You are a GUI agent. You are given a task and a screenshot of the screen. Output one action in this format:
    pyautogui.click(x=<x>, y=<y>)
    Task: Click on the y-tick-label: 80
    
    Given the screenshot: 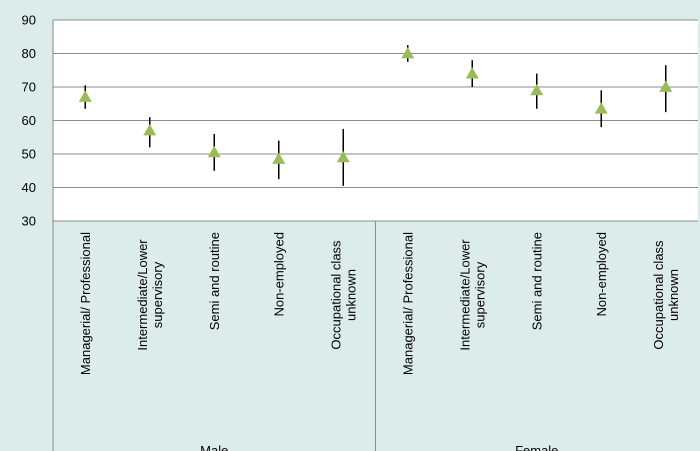 What is the action you would take?
    pyautogui.click(x=29, y=53)
    